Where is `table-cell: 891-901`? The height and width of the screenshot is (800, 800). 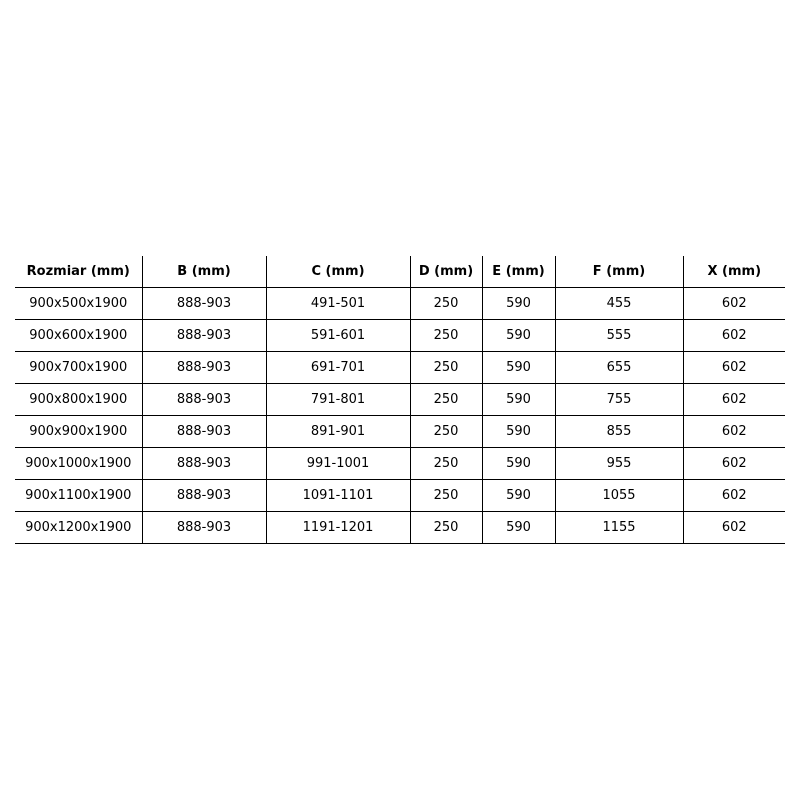 table-cell: 891-901 is located at coordinates (337, 431).